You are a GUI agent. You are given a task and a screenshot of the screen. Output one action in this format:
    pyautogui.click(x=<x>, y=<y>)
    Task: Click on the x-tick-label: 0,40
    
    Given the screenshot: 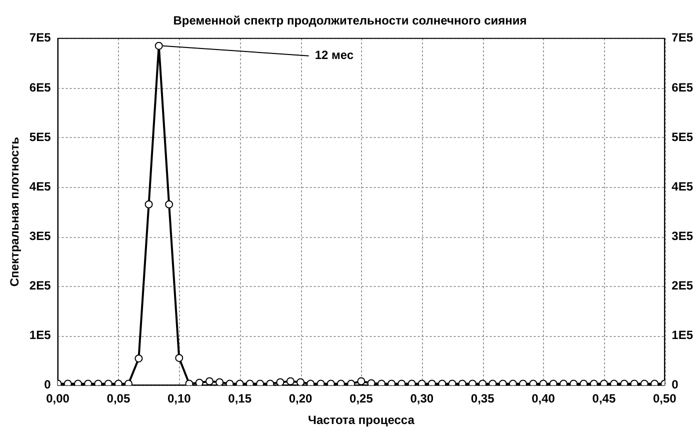 What is the action you would take?
    pyautogui.click(x=544, y=399)
    